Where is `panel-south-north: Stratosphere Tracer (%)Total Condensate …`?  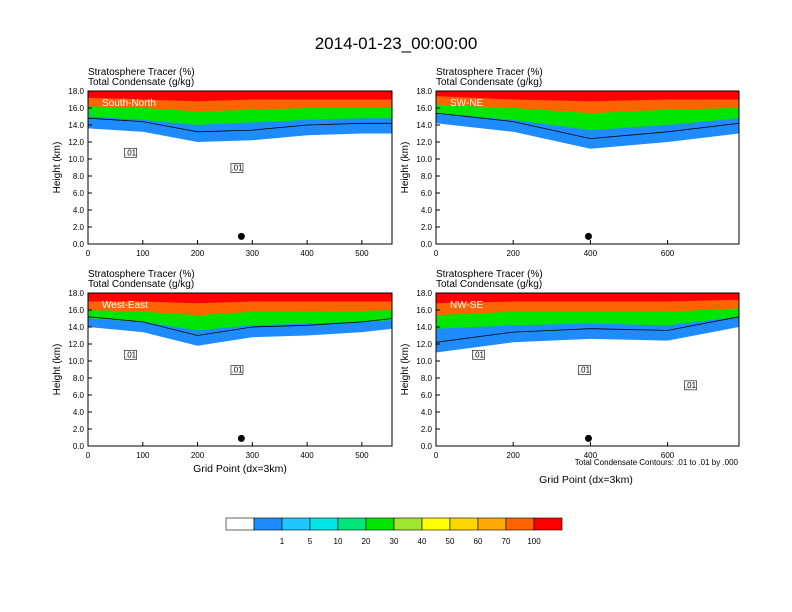 panel-south-north: Stratosphere Tracer (%)Total Condensate … is located at coordinates (222, 162).